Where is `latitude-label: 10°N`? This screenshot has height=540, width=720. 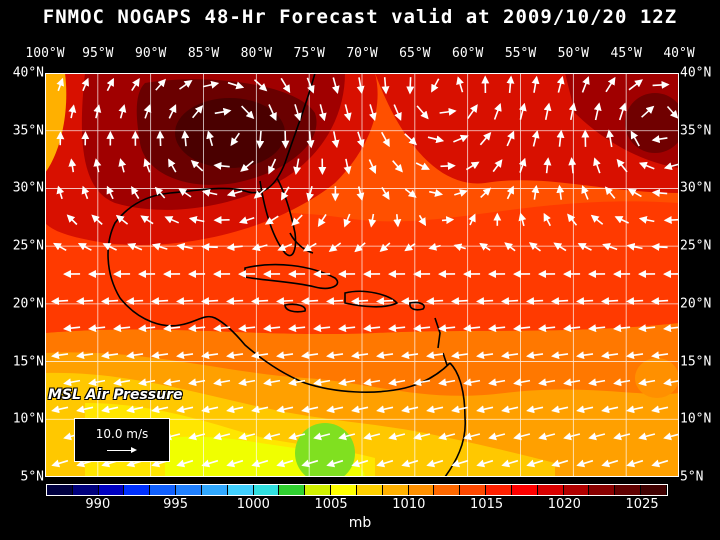
latitude-label: 10°N is located at coordinates (696, 419).